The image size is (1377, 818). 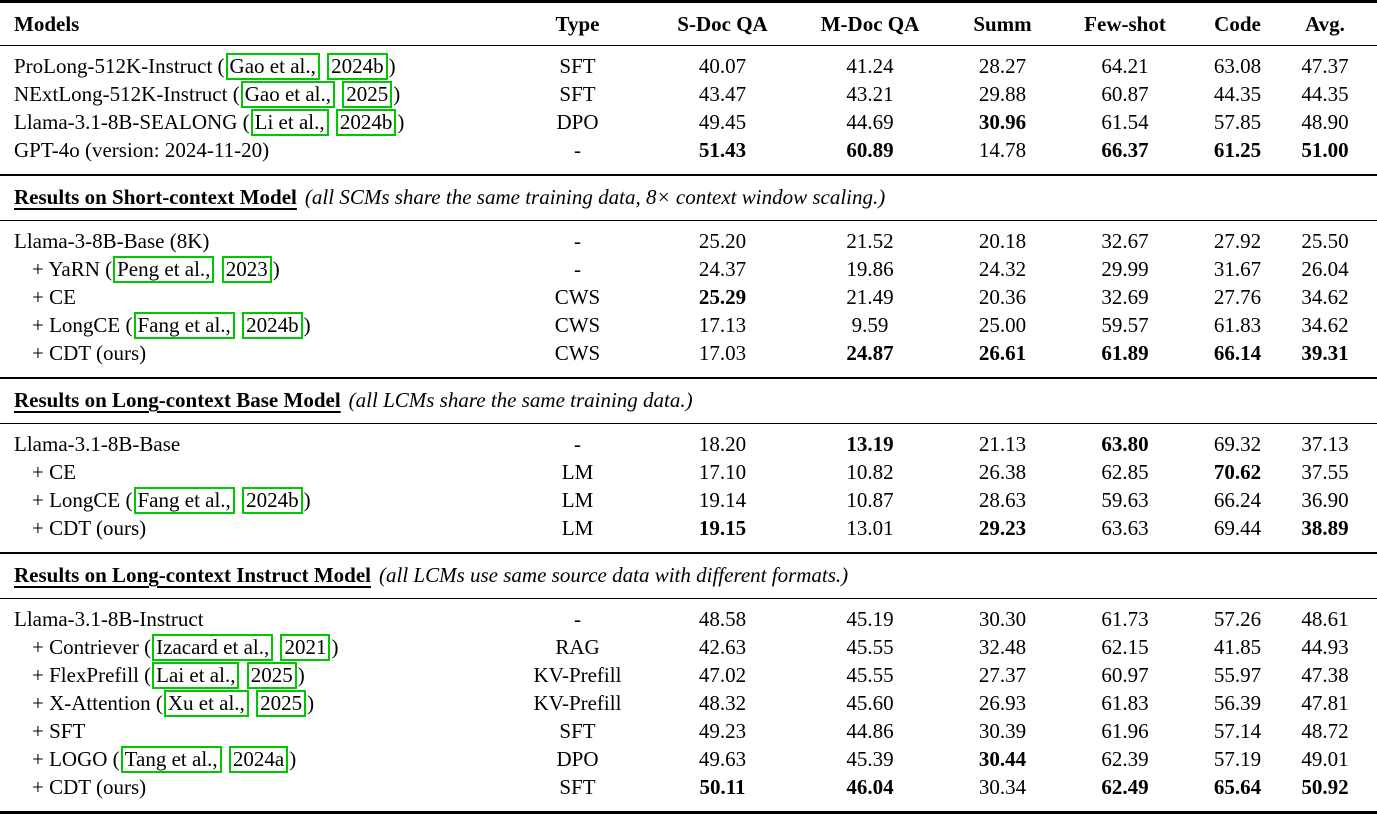 What do you see at coordinates (722, 443) in the screenshot?
I see `metric-value: 18.20` at bounding box center [722, 443].